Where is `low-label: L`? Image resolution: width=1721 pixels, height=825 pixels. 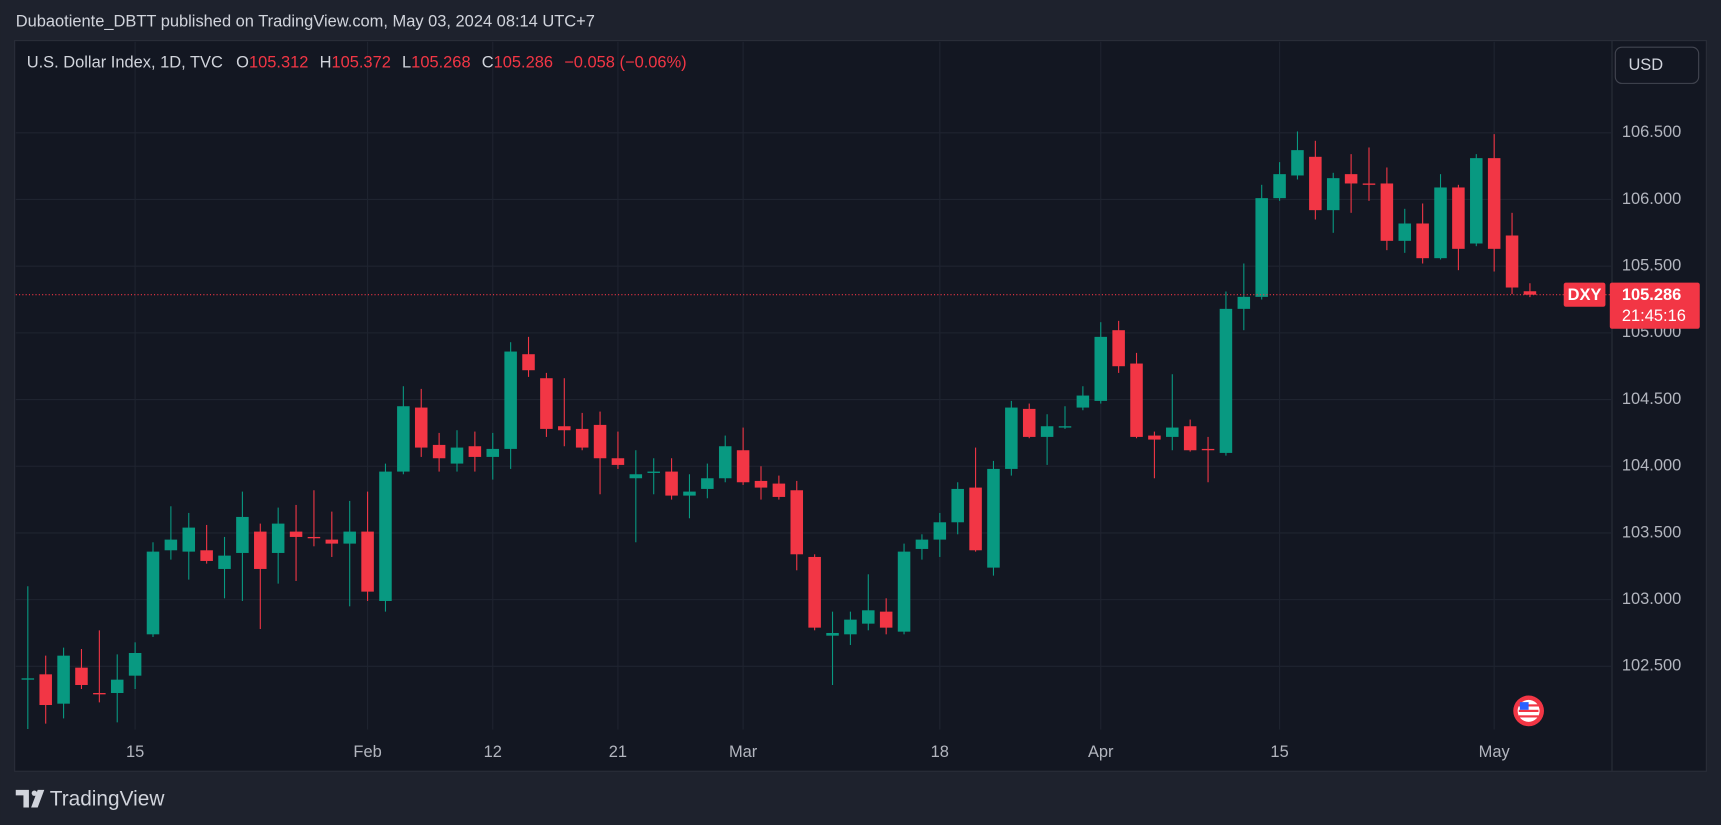
low-label: L is located at coordinates (406, 63).